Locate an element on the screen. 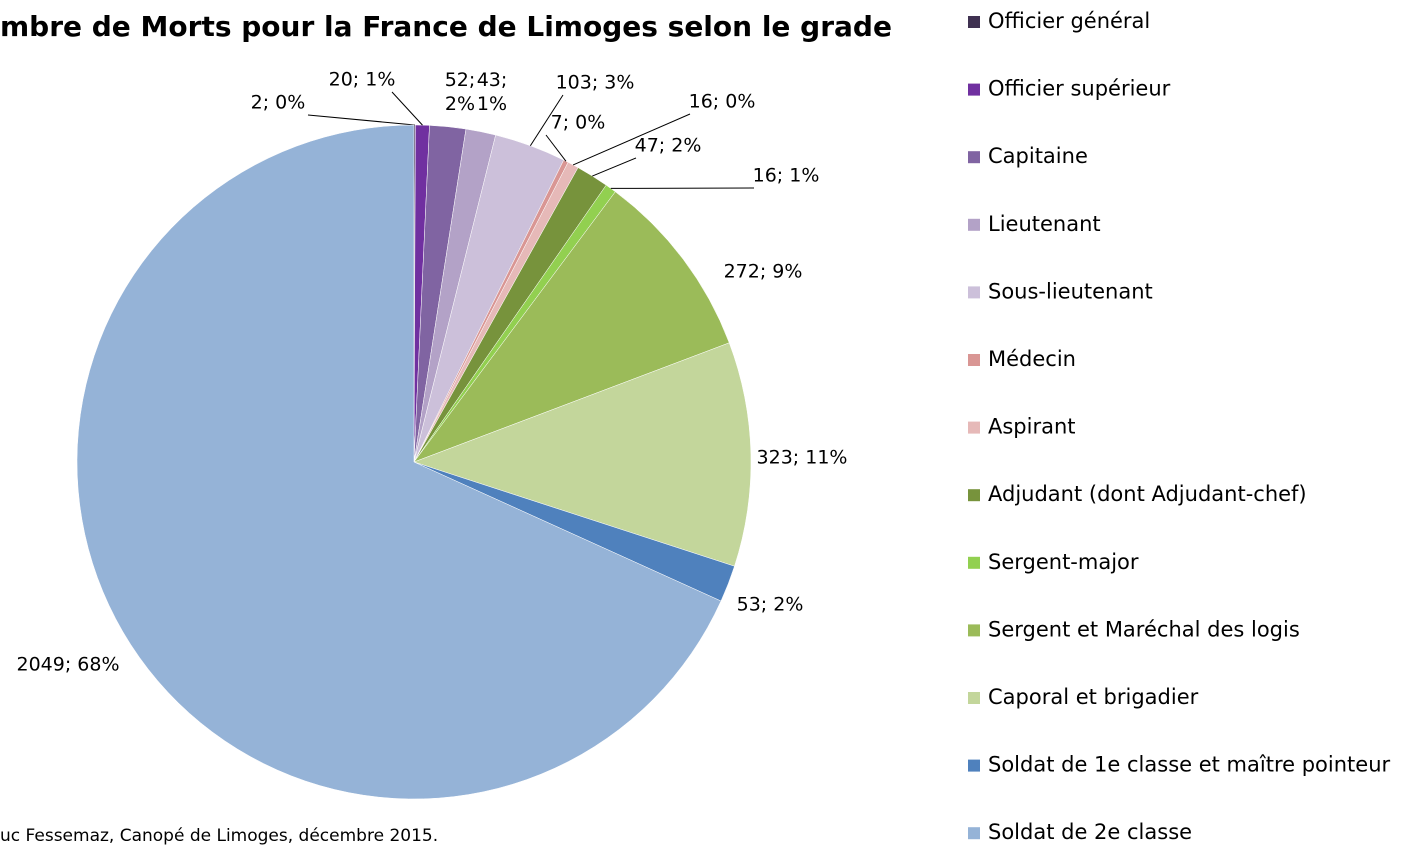  legend-label: Caporal et brigadier is located at coordinates (1093, 697).